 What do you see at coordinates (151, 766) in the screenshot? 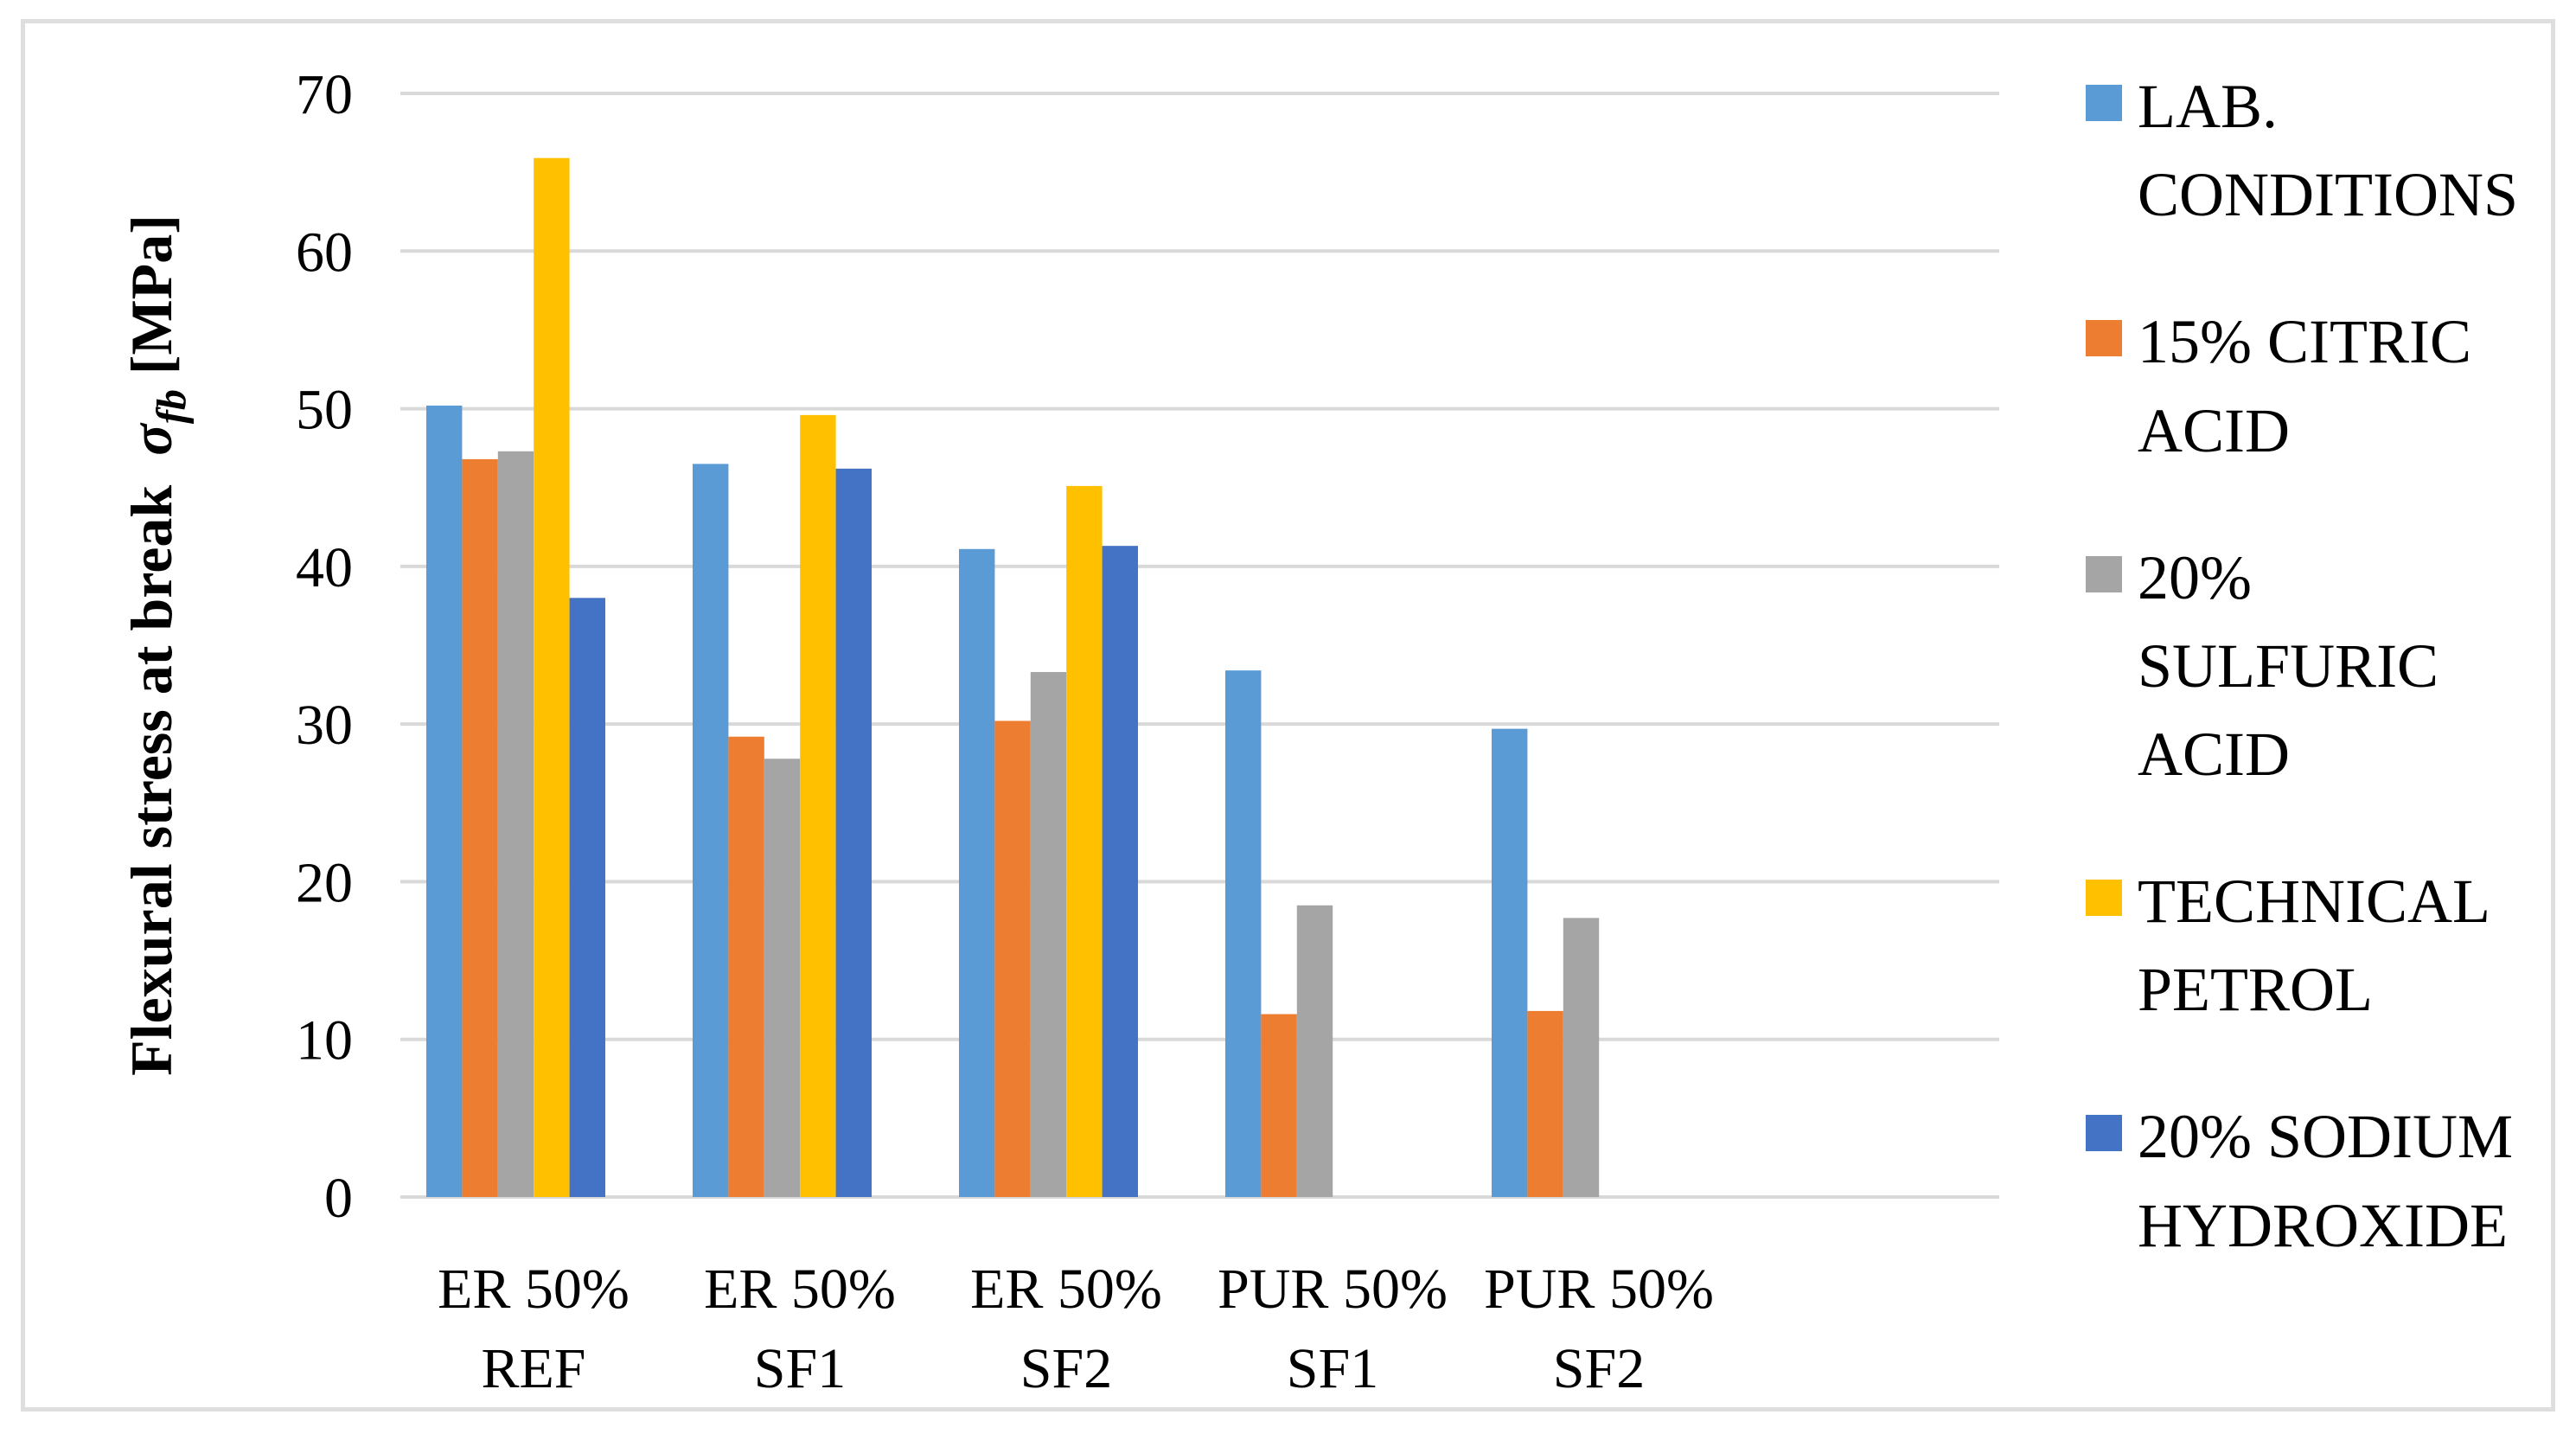
I see `y-axis-title-text: Flexural stress at break` at bounding box center [151, 766].